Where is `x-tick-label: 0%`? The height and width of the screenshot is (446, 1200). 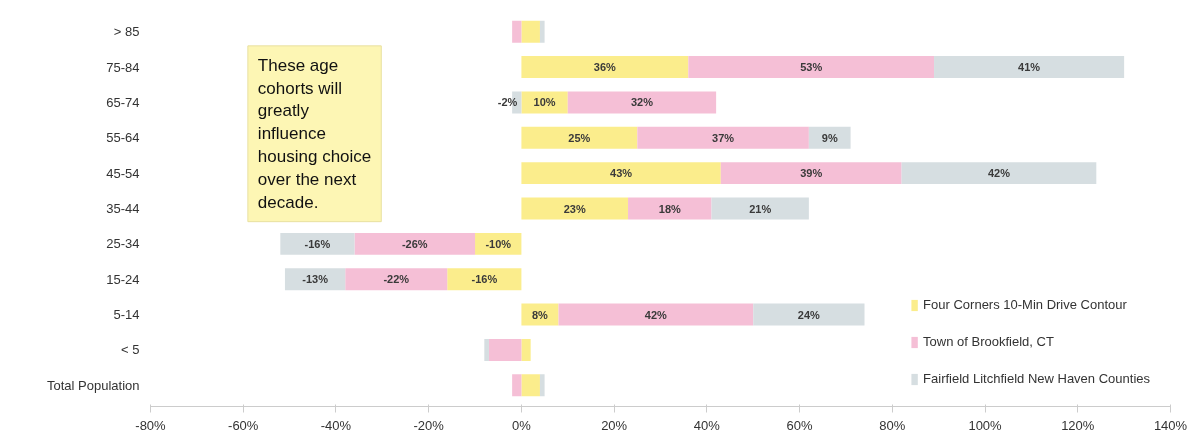 x-tick-label: 0% is located at coordinates (522, 425).